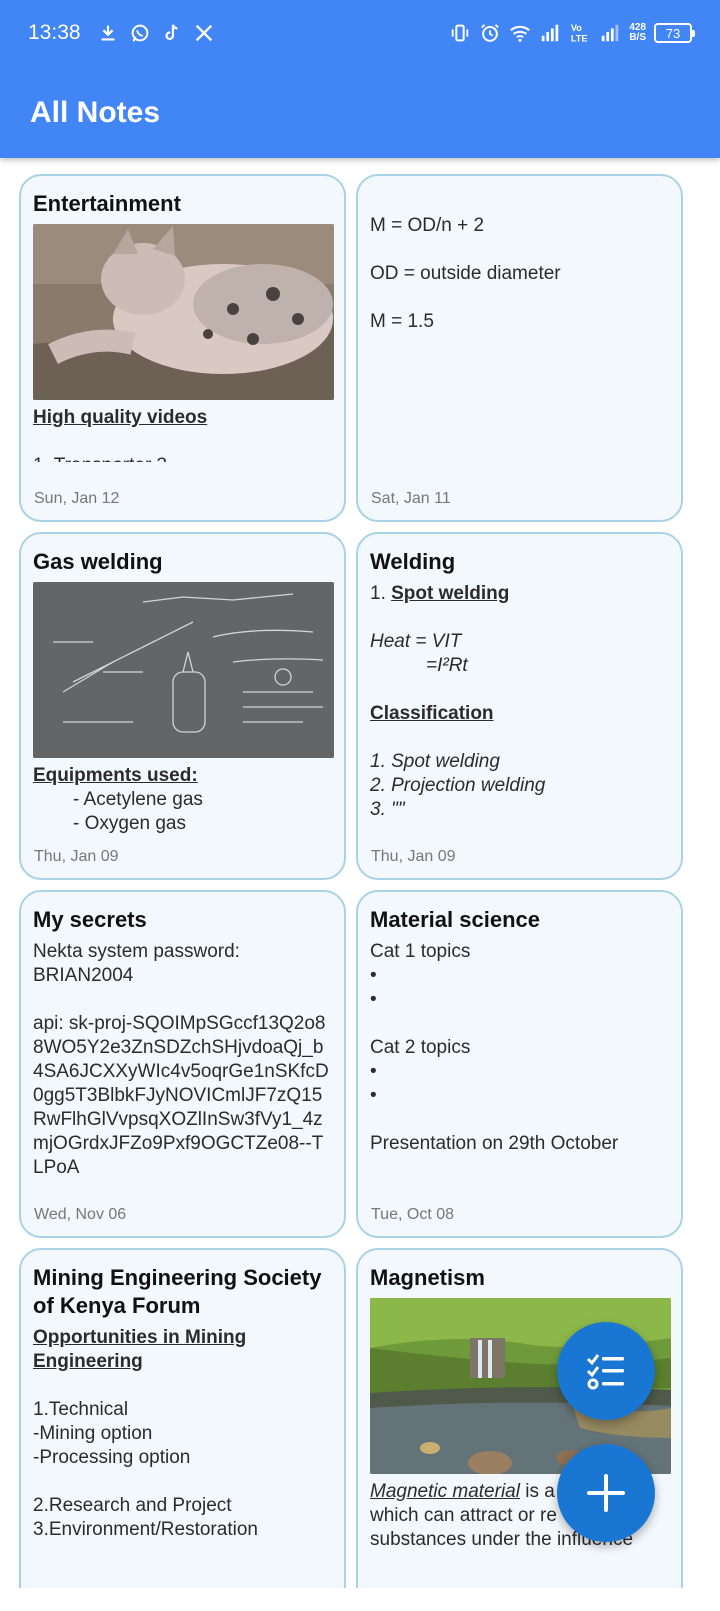 The width and height of the screenshot is (720, 1611). Describe the element at coordinates (80, 1214) in the screenshot. I see `note-date: Wed, Nov 06` at that location.